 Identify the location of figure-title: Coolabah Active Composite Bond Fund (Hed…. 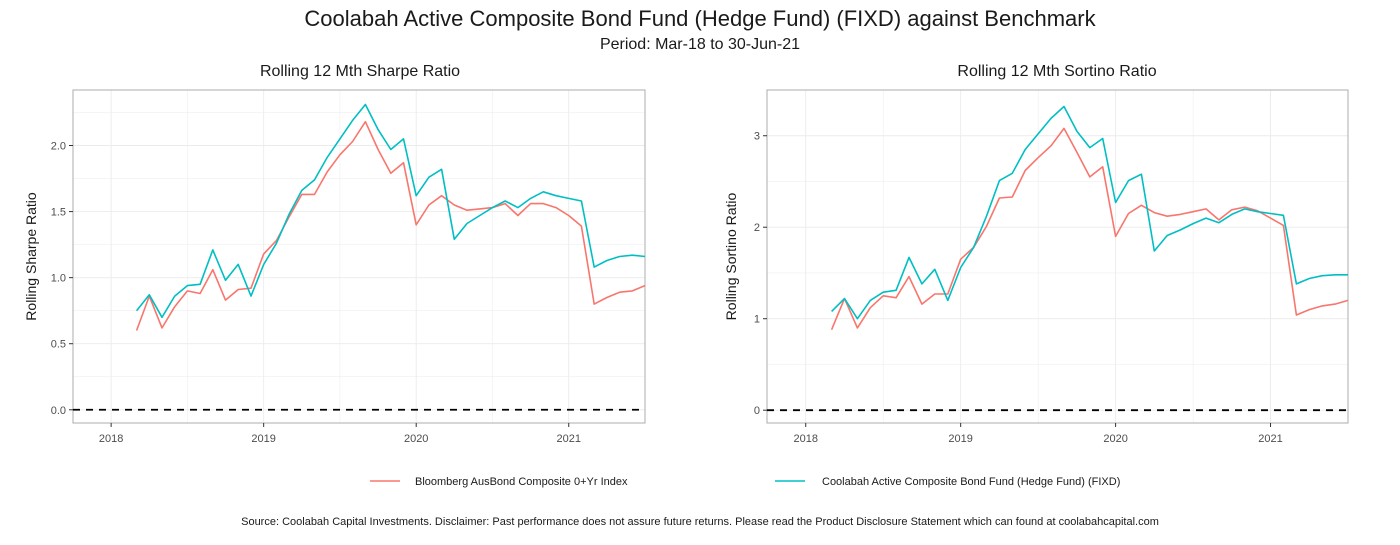
(700, 18).